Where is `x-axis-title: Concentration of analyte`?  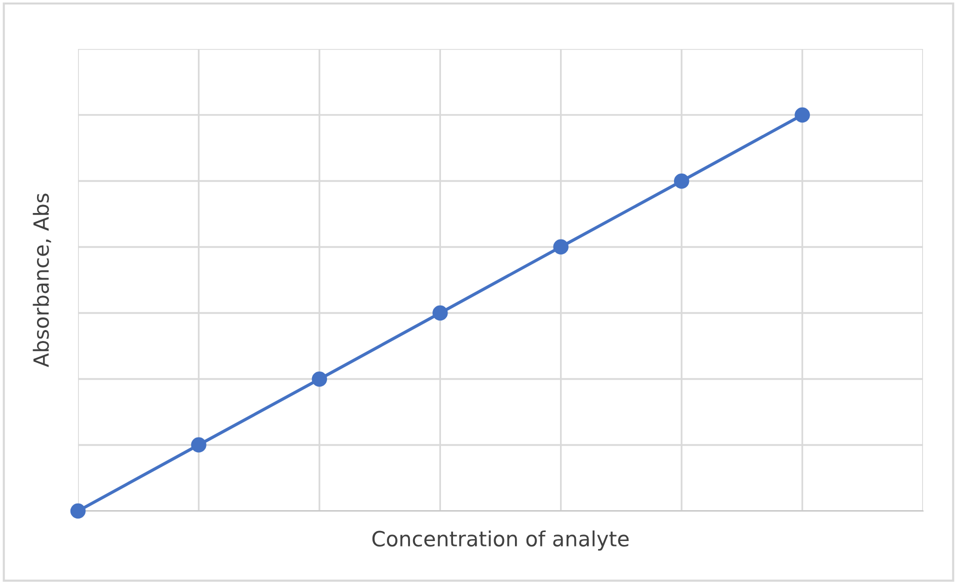
x-axis-title: Concentration of analyte is located at coordinates (500, 540).